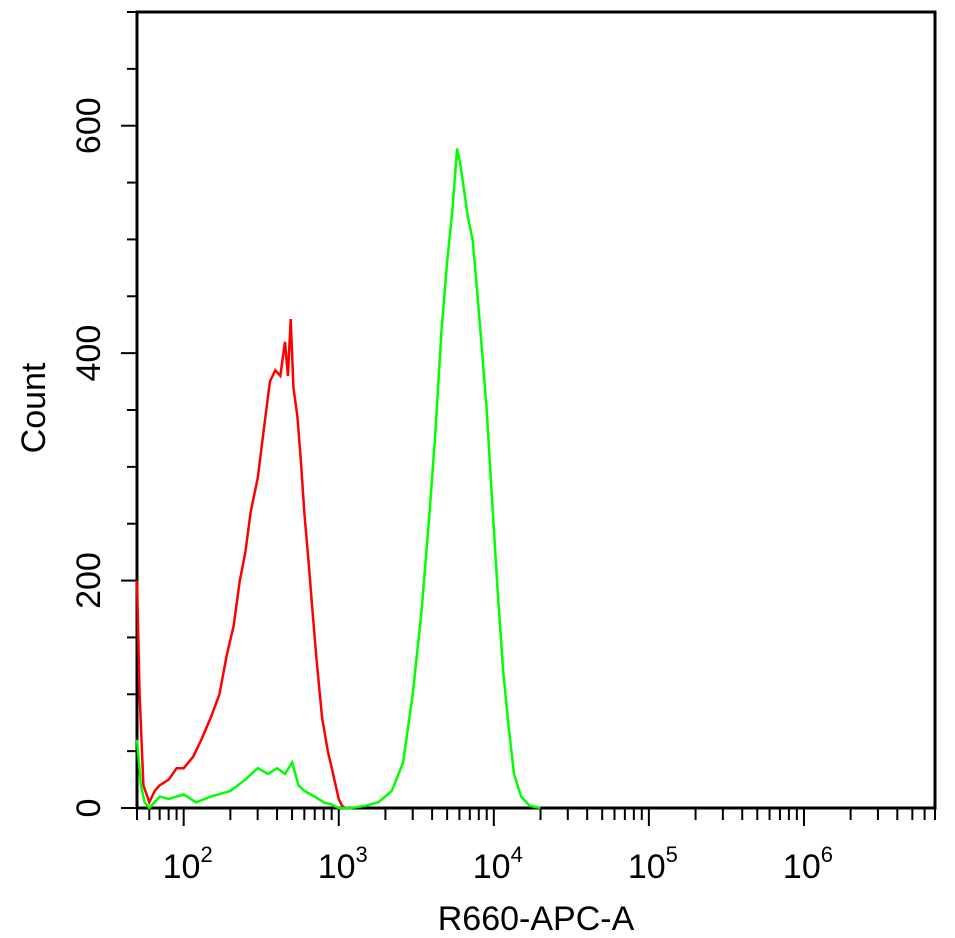 The image size is (955, 938). Describe the element at coordinates (89, 125) in the screenshot. I see `y-tick-label: 600` at that location.